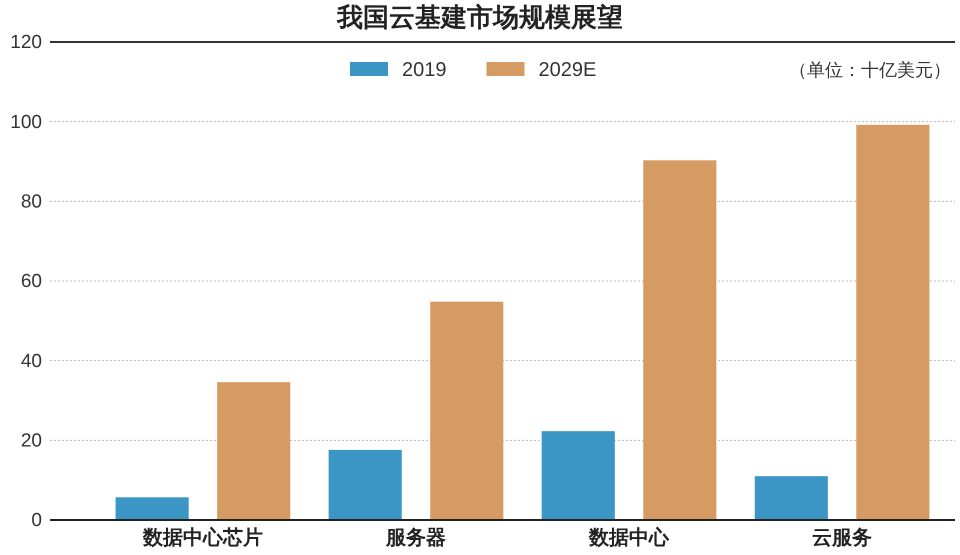 This screenshot has width=960, height=555. I want to click on legend-label: 2029E, so click(567, 70).